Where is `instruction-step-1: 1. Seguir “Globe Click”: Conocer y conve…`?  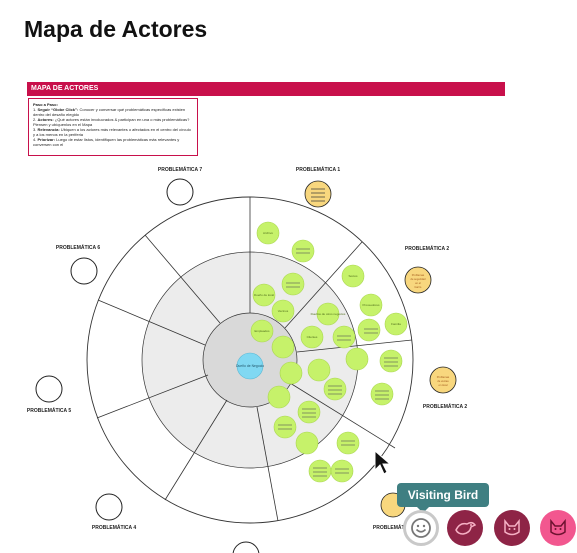
instruction-step-1: 1. Seguir “Globe Click”: Conocer y conve… is located at coordinates (109, 112).